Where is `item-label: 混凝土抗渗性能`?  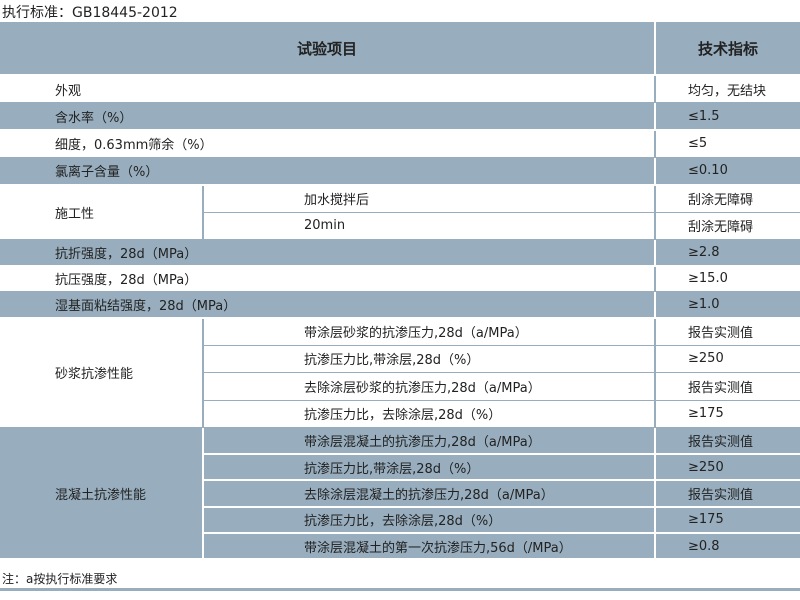 item-label: 混凝土抗渗性能 is located at coordinates (101, 494).